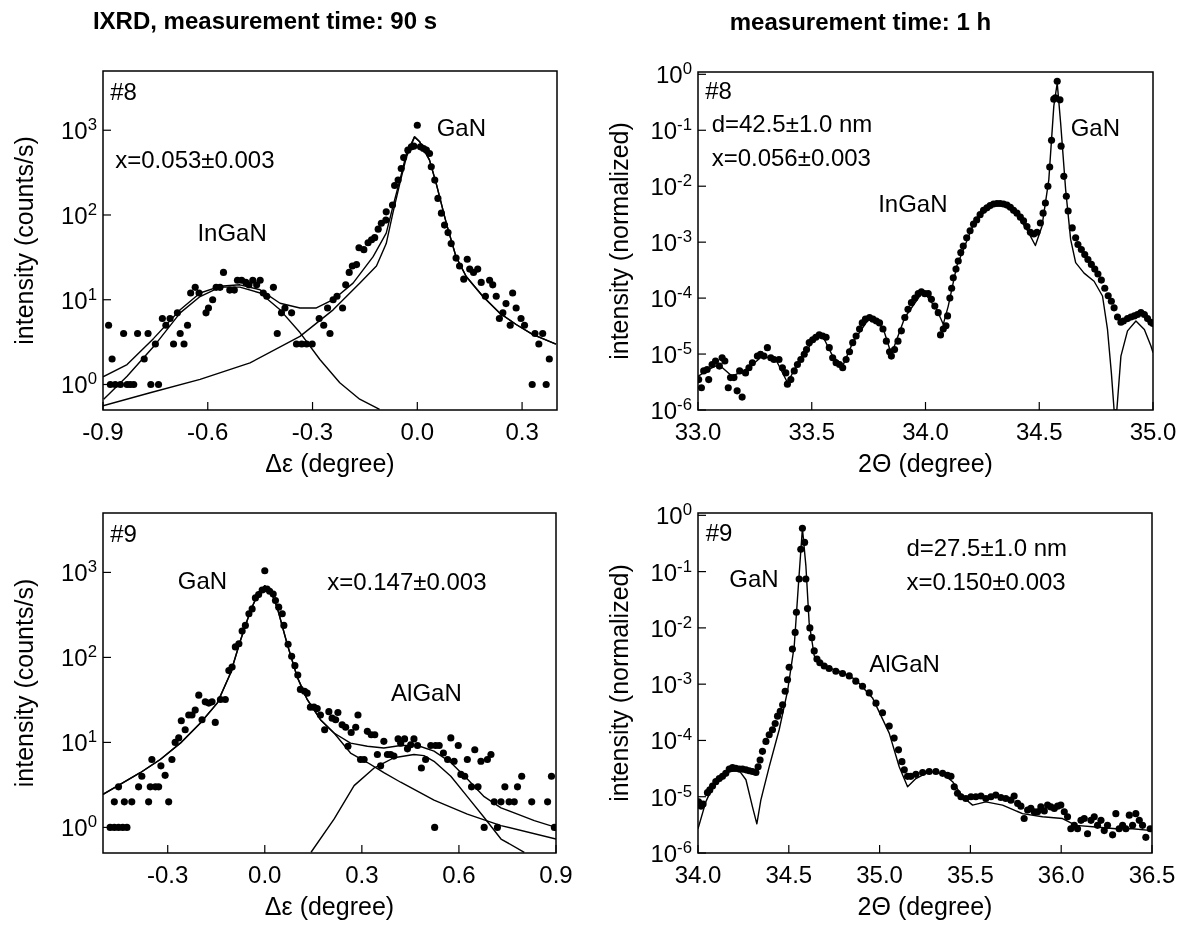  Describe the element at coordinates (103, 431) in the screenshot. I see `x-tick-label: -0.9` at that location.